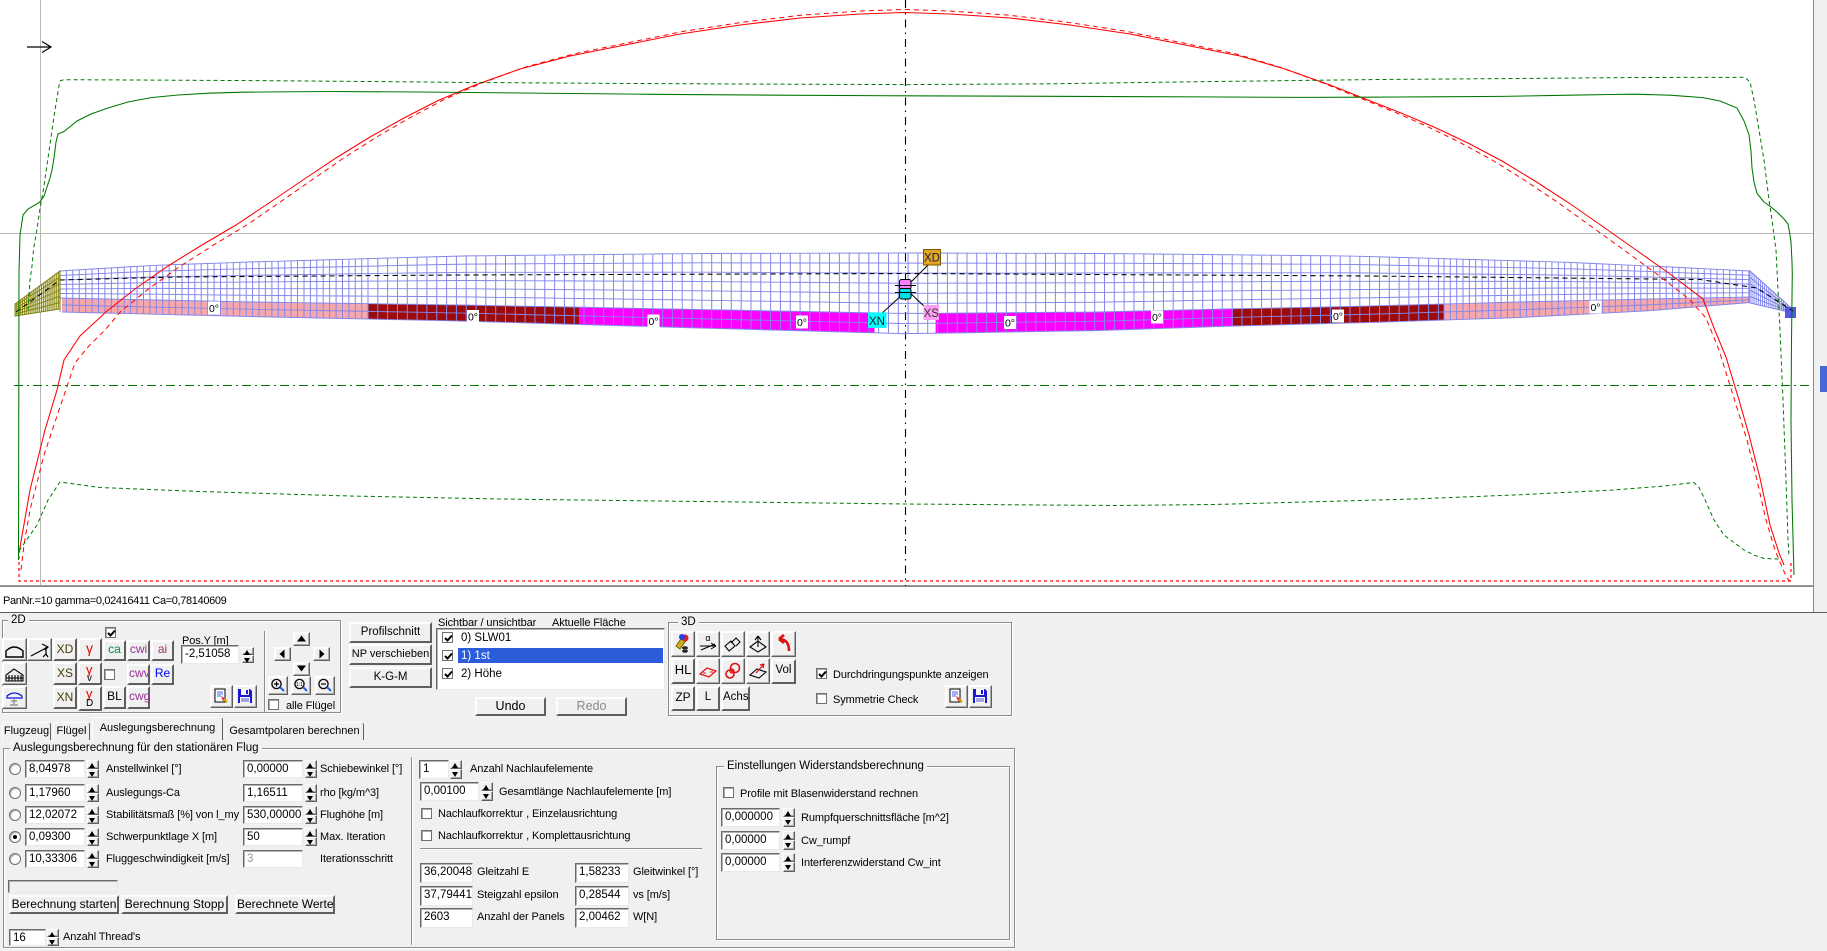 The image size is (1827, 951). I want to click on svg-text: XN, so click(877, 322).